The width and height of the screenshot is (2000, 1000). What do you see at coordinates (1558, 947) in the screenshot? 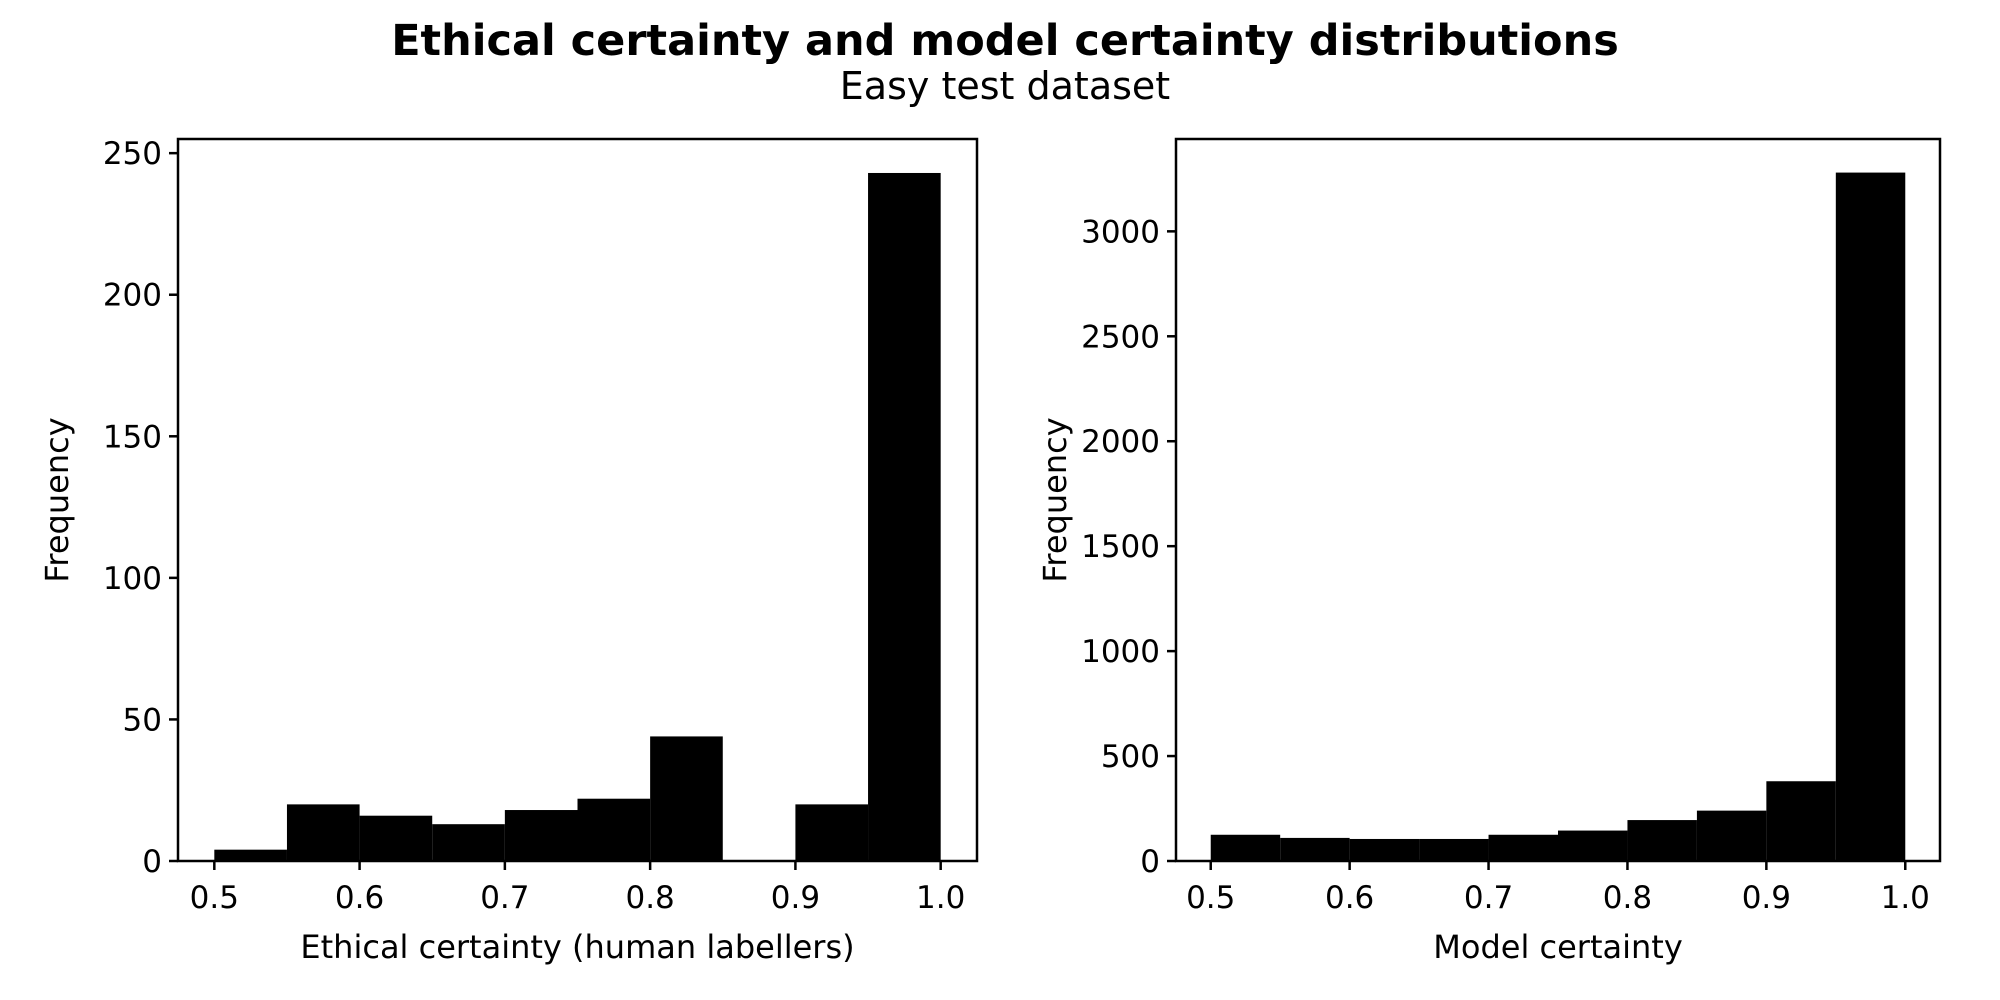
I see `x-axis-label: Model certainty` at bounding box center [1558, 947].